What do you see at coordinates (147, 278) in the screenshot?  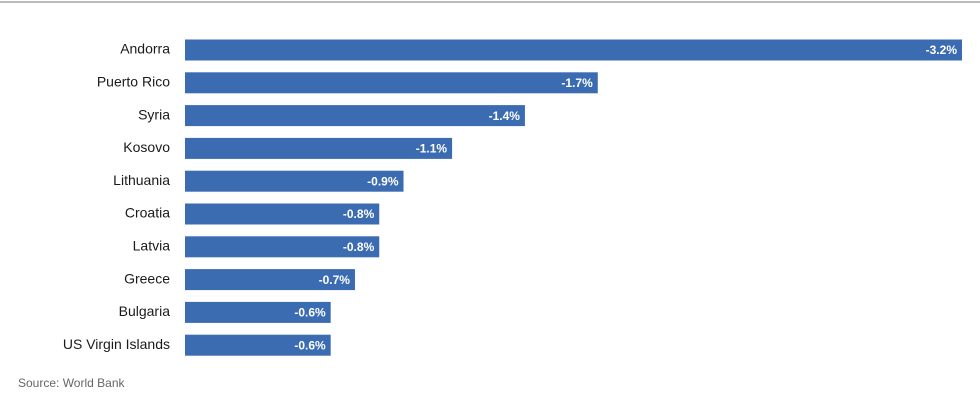 I see `category-label: Greece` at bounding box center [147, 278].